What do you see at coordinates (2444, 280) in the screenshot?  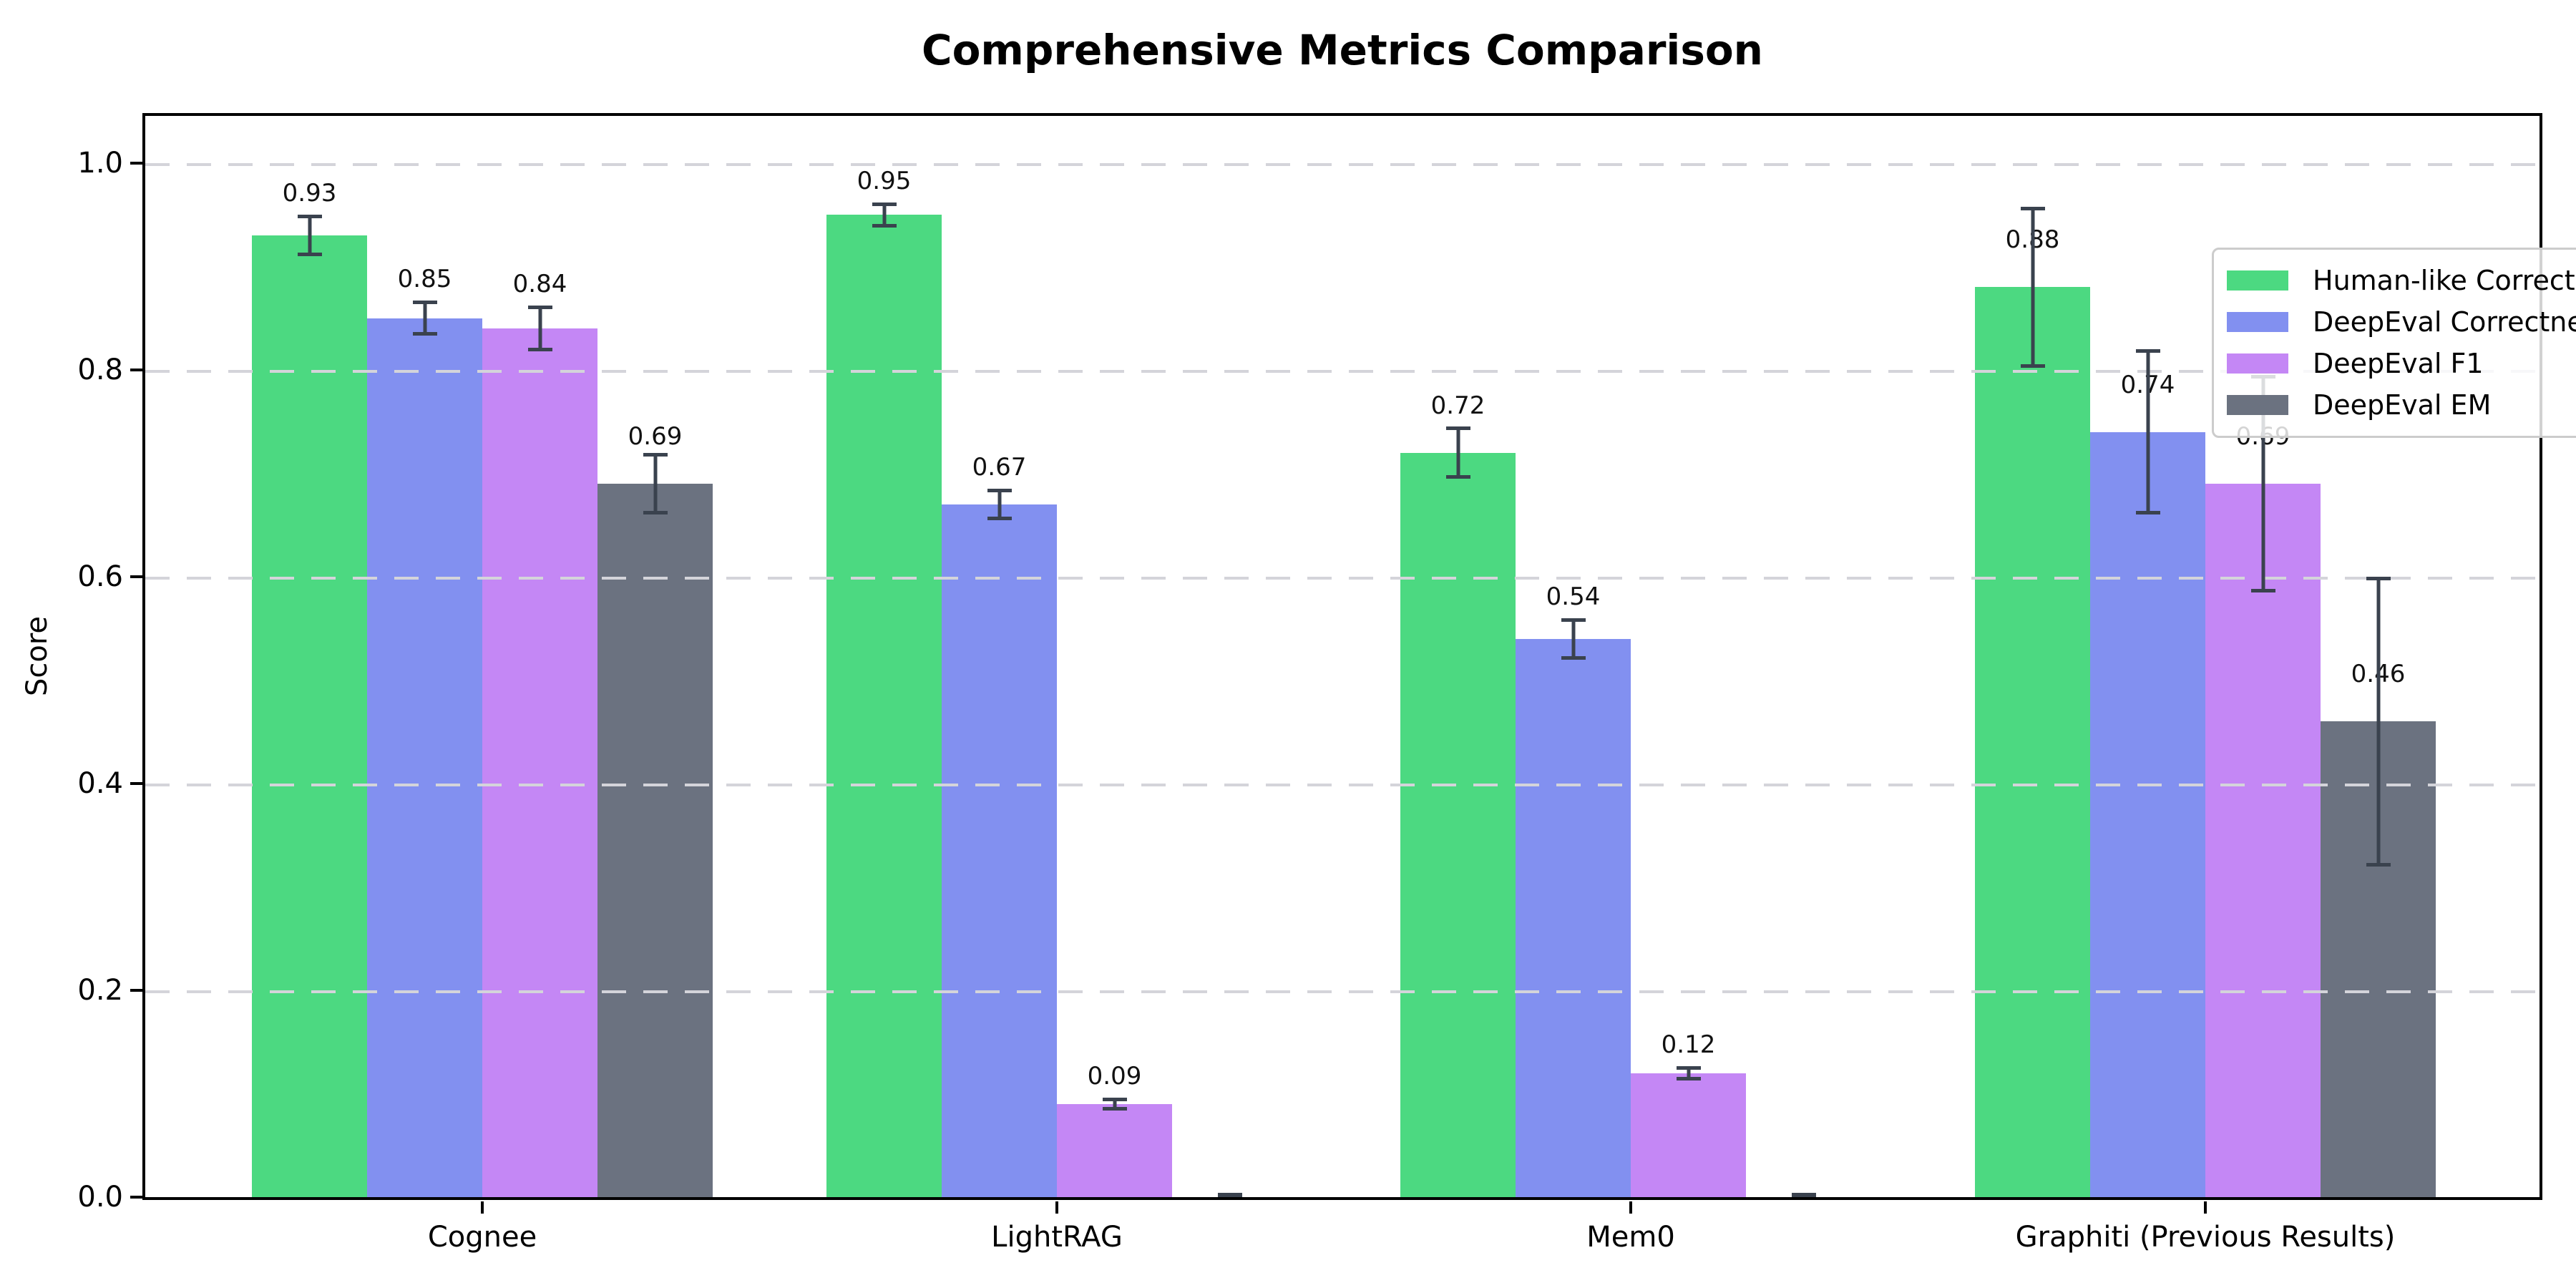 I see `legend-label: Human-like Correctness` at bounding box center [2444, 280].